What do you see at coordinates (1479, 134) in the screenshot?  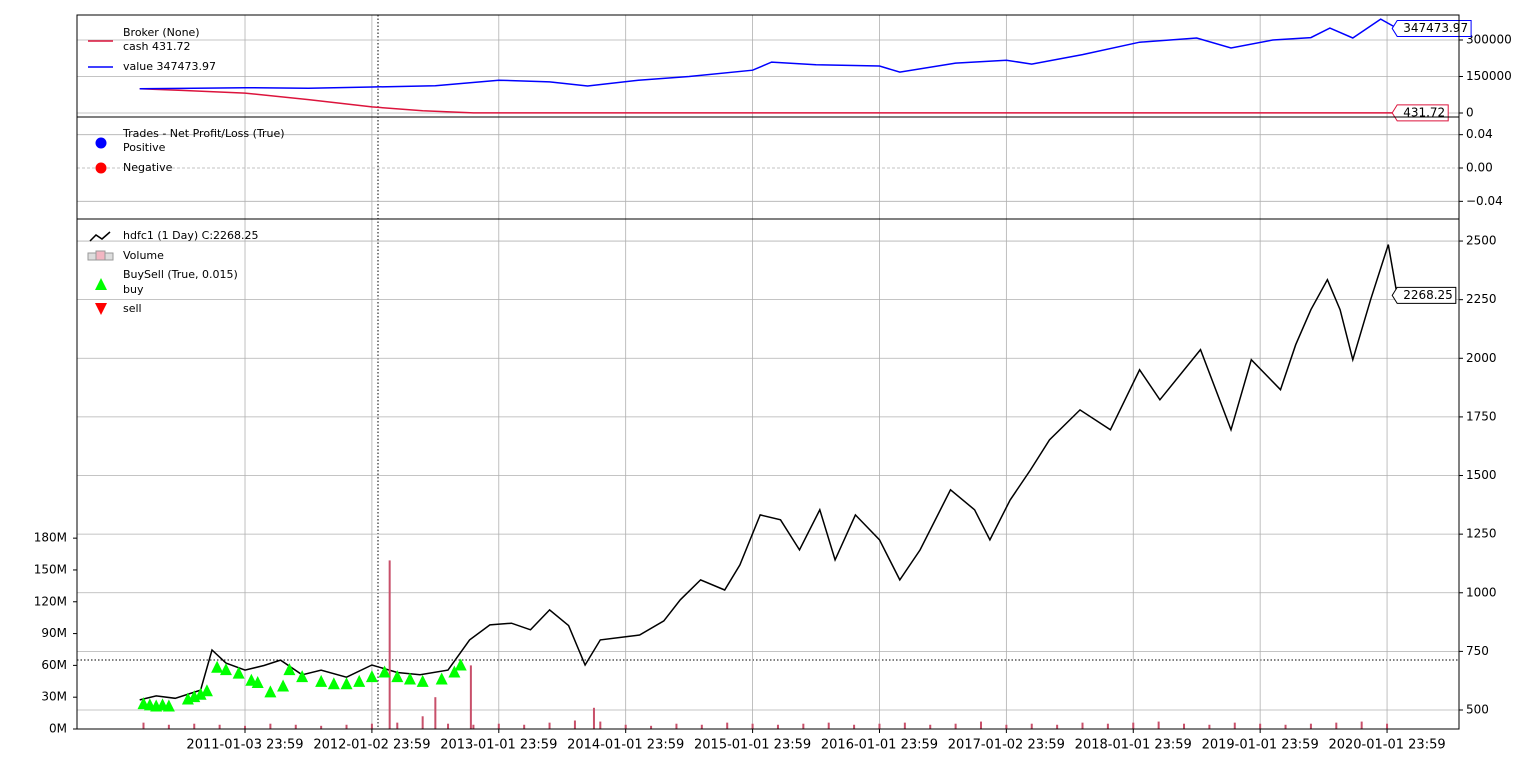 I see `y-tick-label: 0.04` at bounding box center [1479, 134].